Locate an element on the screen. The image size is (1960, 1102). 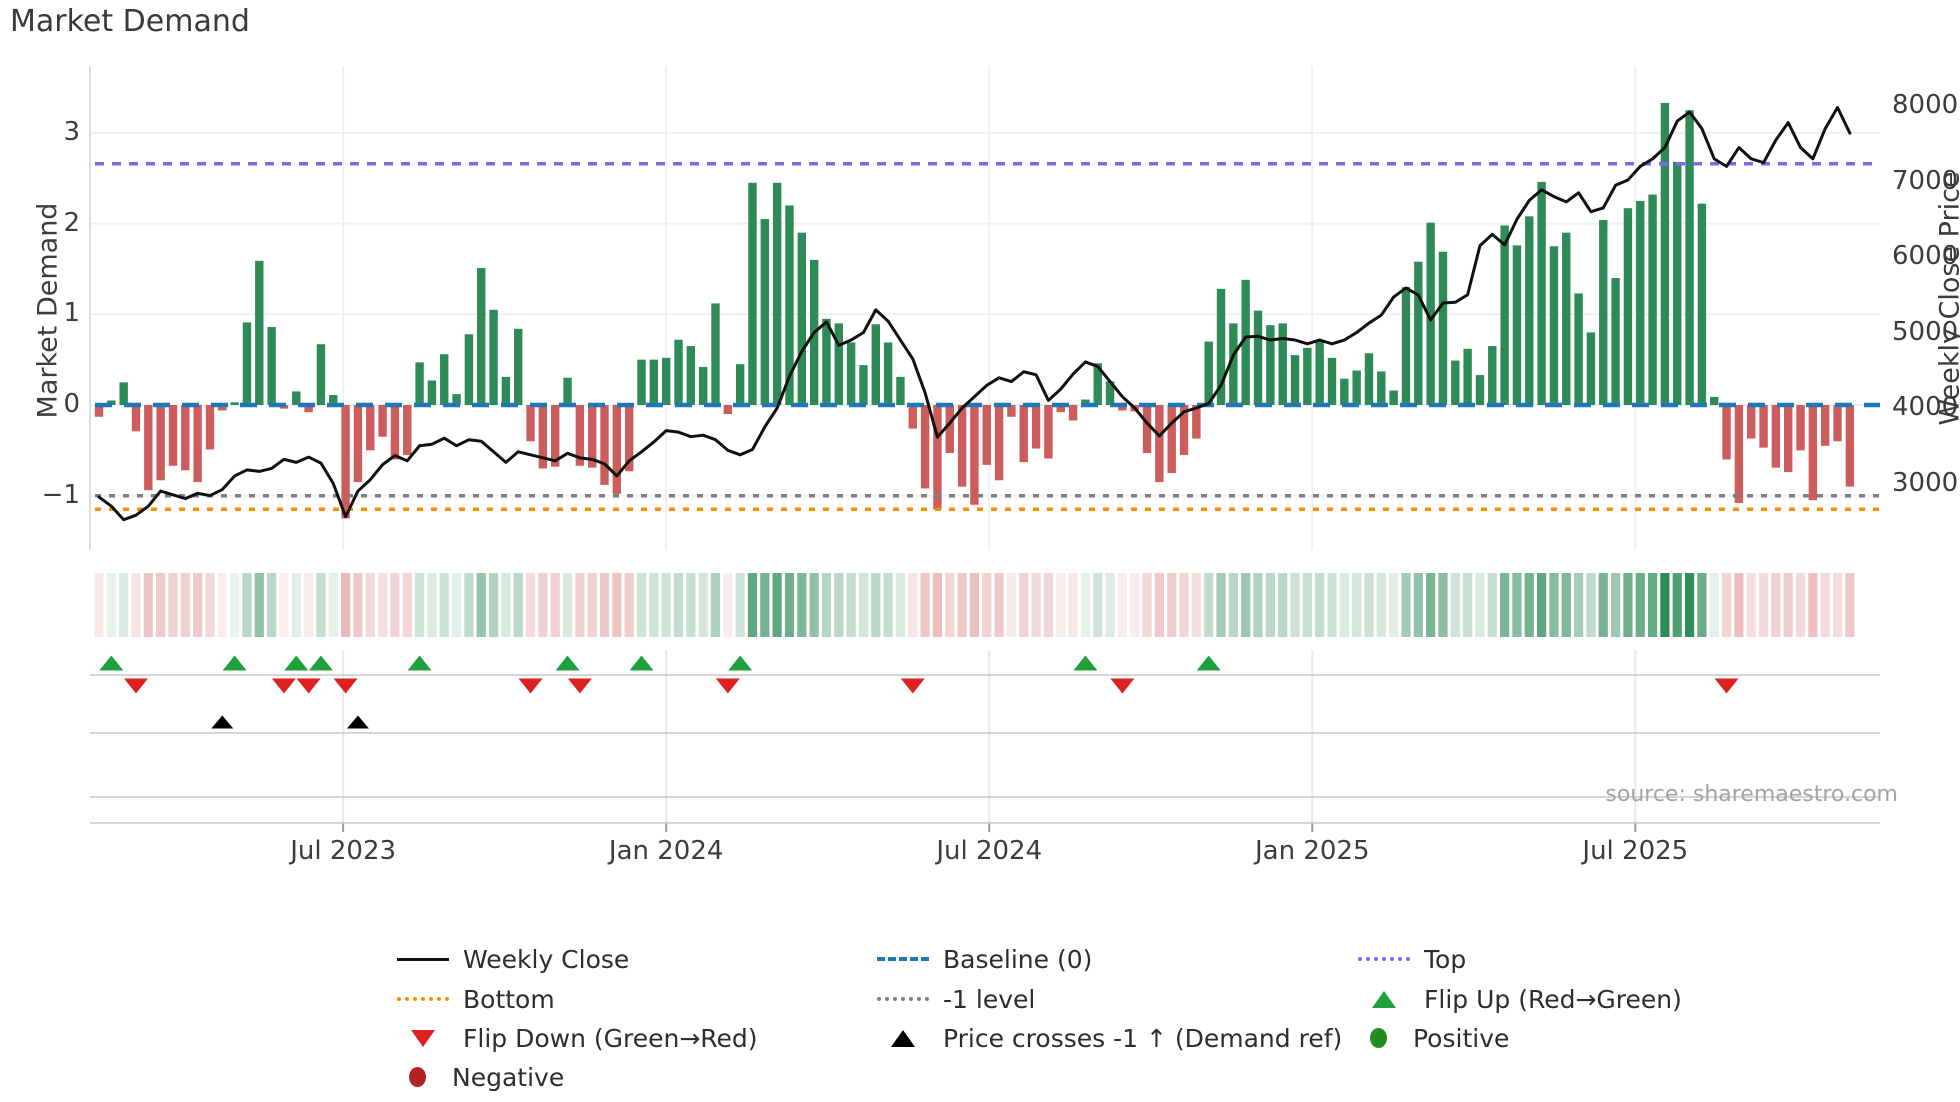
legend-item-label: -1 level is located at coordinates (989, 999).